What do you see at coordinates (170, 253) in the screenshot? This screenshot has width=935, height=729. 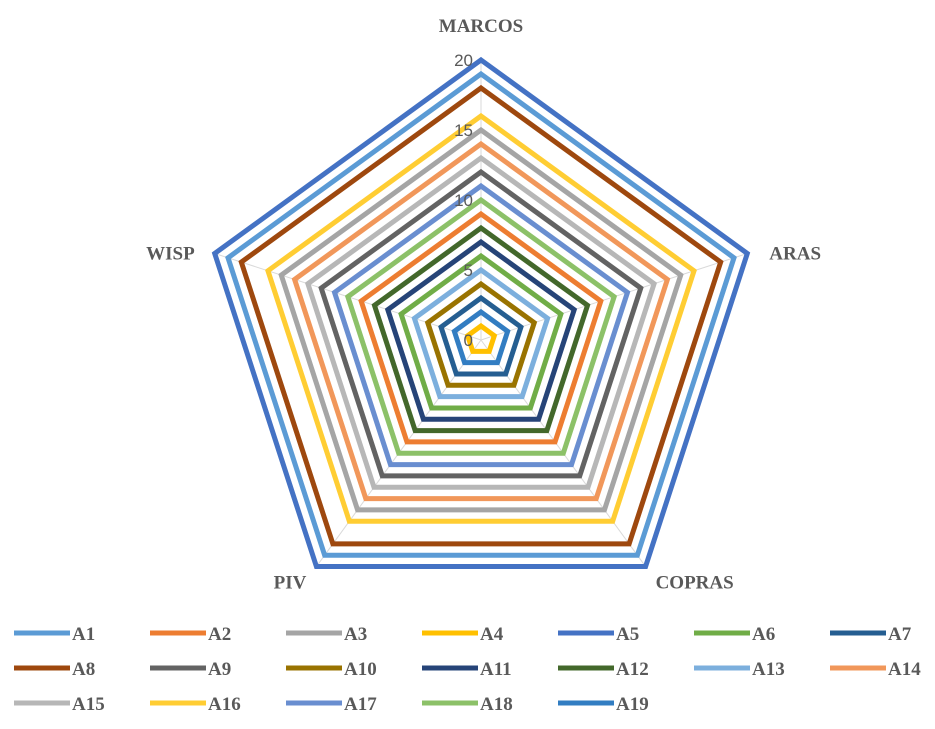 I see `axis-label-wisp: WISP` at bounding box center [170, 253].